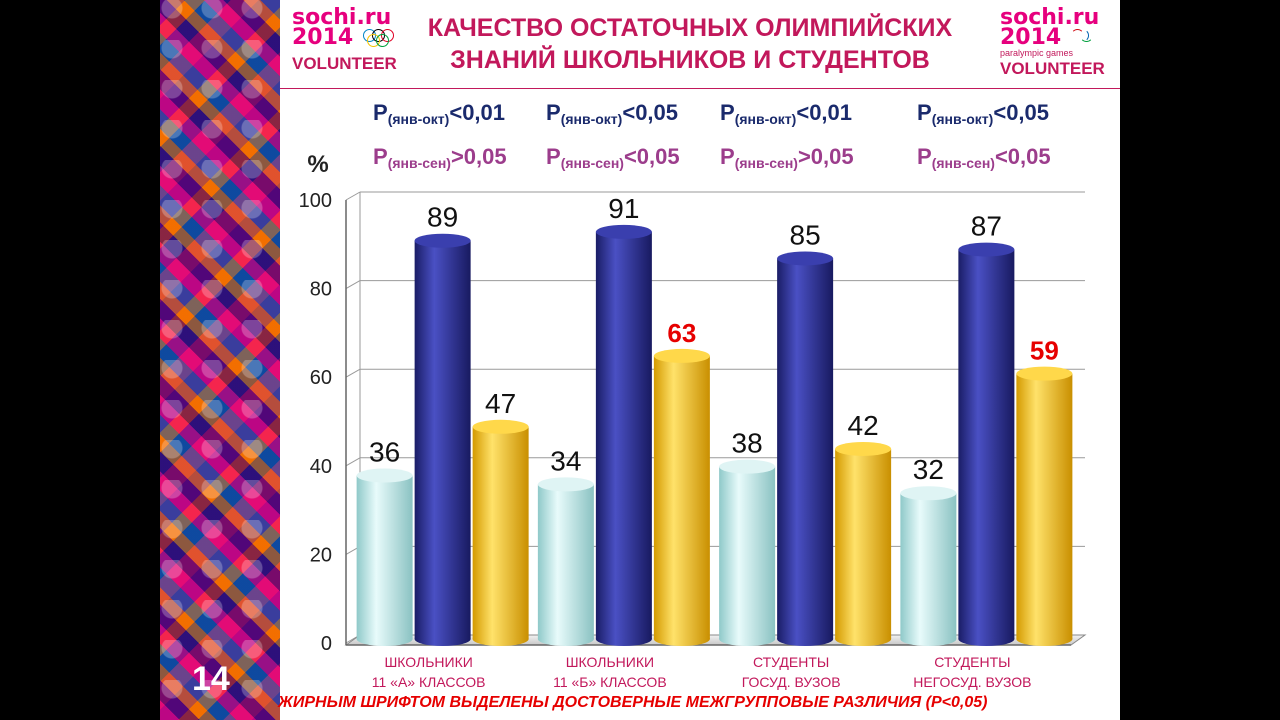  Describe the element at coordinates (786, 113) in the screenshot. I see `p-value-row1-2: Р(янв-окт)<0,01` at that location.